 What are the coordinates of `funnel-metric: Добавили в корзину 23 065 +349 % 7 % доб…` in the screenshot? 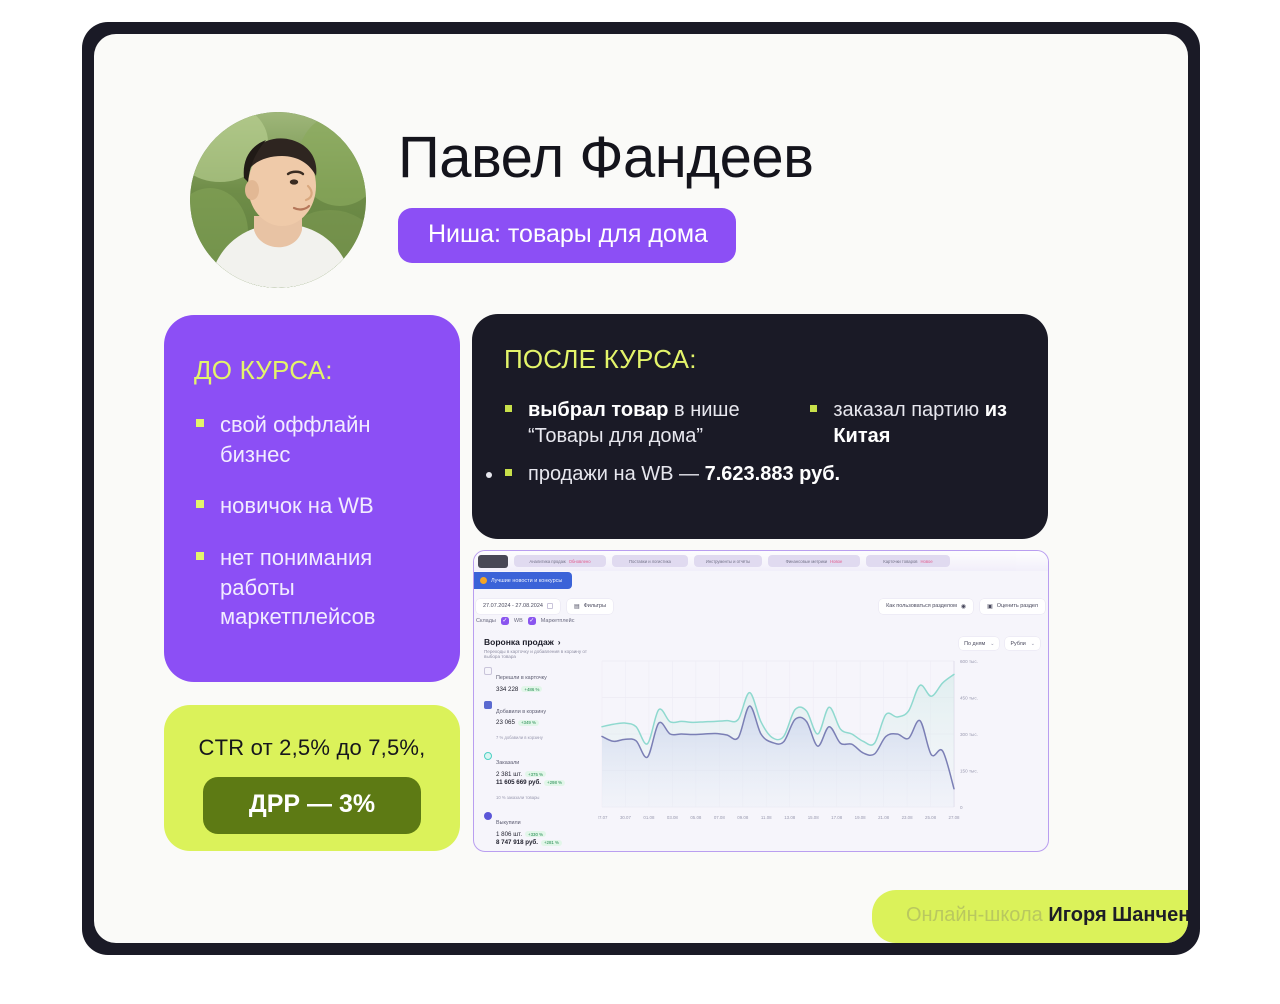 It's located at (543, 722).